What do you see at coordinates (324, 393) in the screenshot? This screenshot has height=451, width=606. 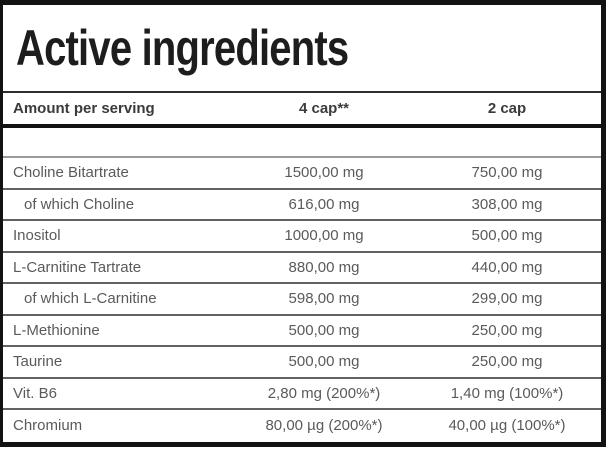 I see `amount-4cap: 2,80 mg (200%*)` at bounding box center [324, 393].